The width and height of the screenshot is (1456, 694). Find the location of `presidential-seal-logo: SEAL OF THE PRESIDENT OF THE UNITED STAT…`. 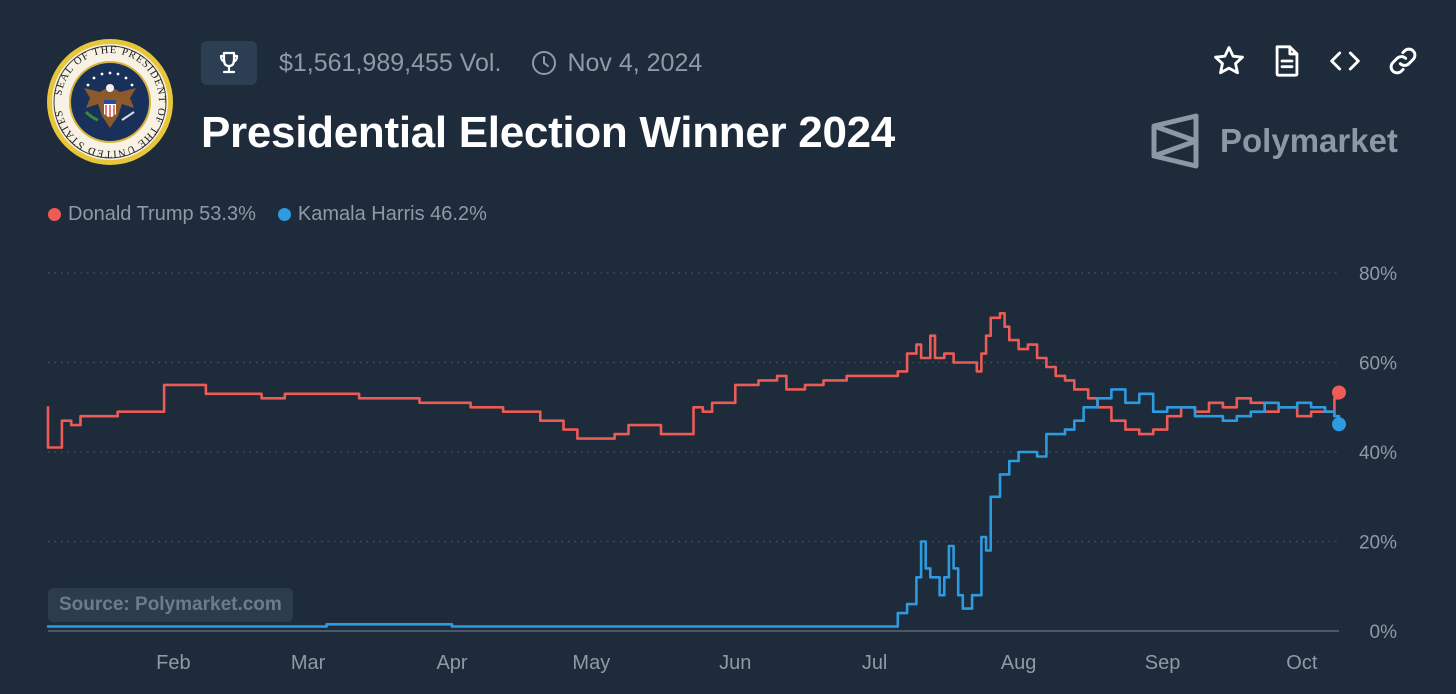

presidential-seal-logo: SEAL OF THE PRESIDENT OF THE UNITED STAT… is located at coordinates (110, 102).